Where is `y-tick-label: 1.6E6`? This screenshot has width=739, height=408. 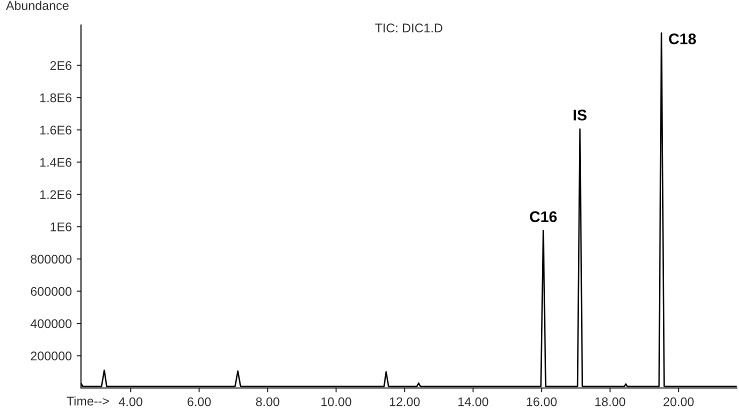 y-tick-label: 1.6E6 is located at coordinates (56, 130).